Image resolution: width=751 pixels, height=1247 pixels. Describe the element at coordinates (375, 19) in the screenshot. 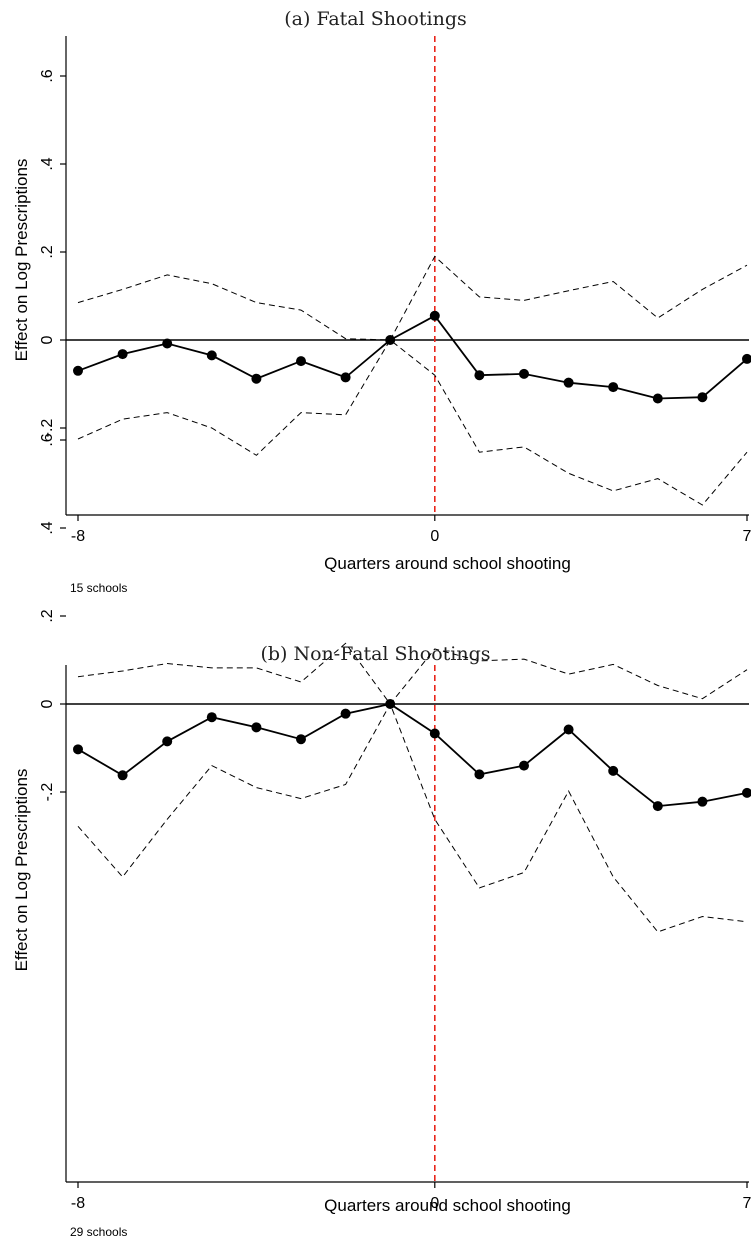

I see `panel-a-title: (a) Fatal Shootings` at that location.